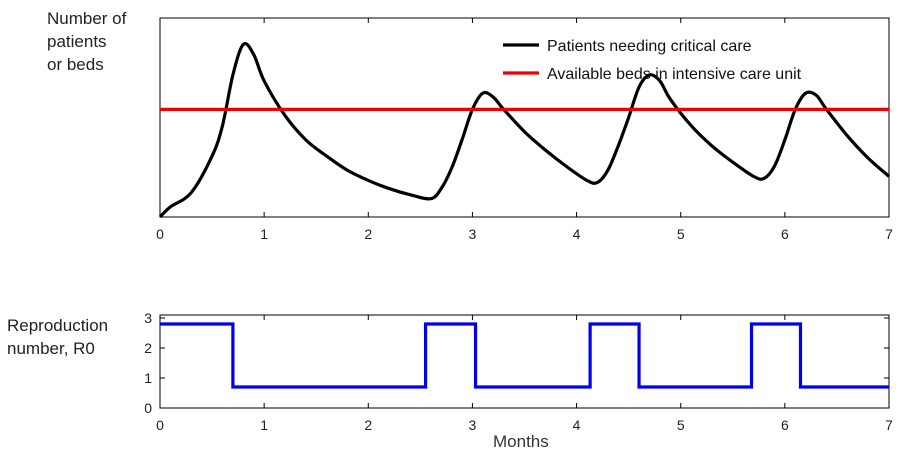 Image resolution: width=900 pixels, height=460 pixels. Describe the element at coordinates (148, 408) in the screenshot. I see `panel-1-y-tick-label: 0` at that location.